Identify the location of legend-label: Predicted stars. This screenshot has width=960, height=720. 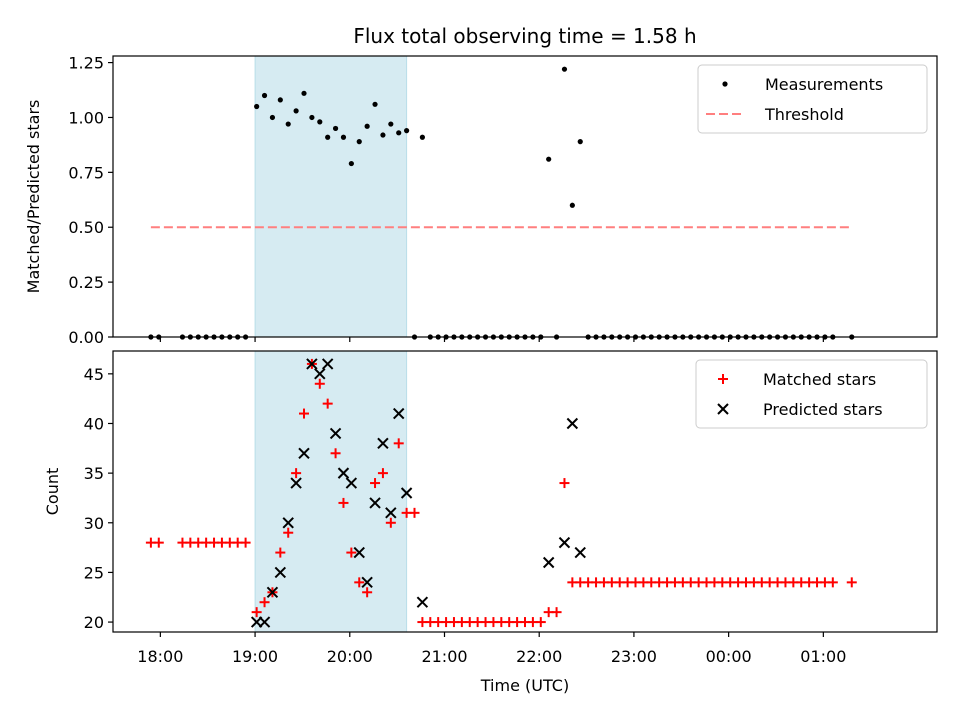
(823, 409).